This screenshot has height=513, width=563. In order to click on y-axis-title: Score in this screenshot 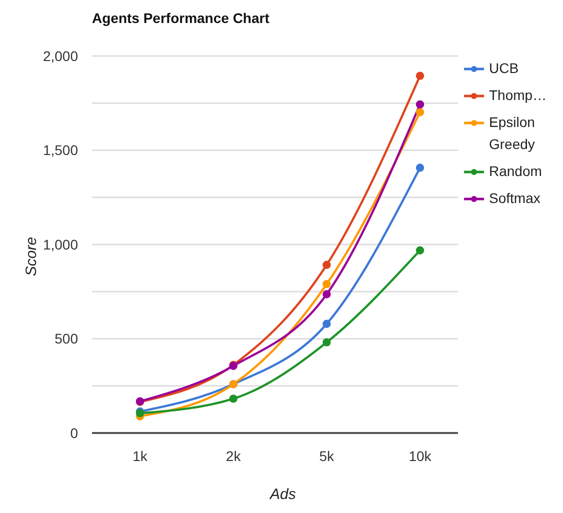, I will do `click(31, 256)`.